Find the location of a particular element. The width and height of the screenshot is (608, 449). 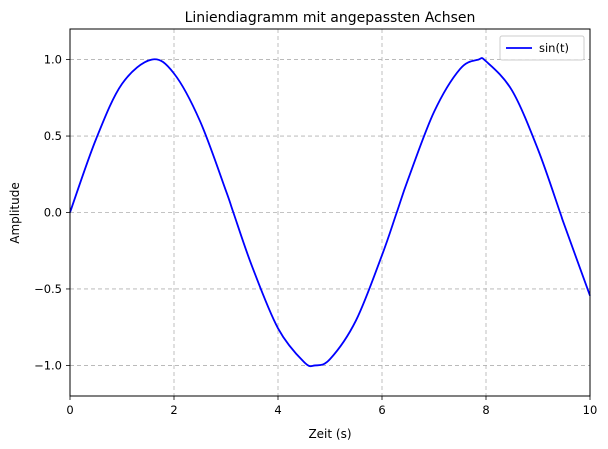

y-tick-label: 0.0 is located at coordinates (53, 213).